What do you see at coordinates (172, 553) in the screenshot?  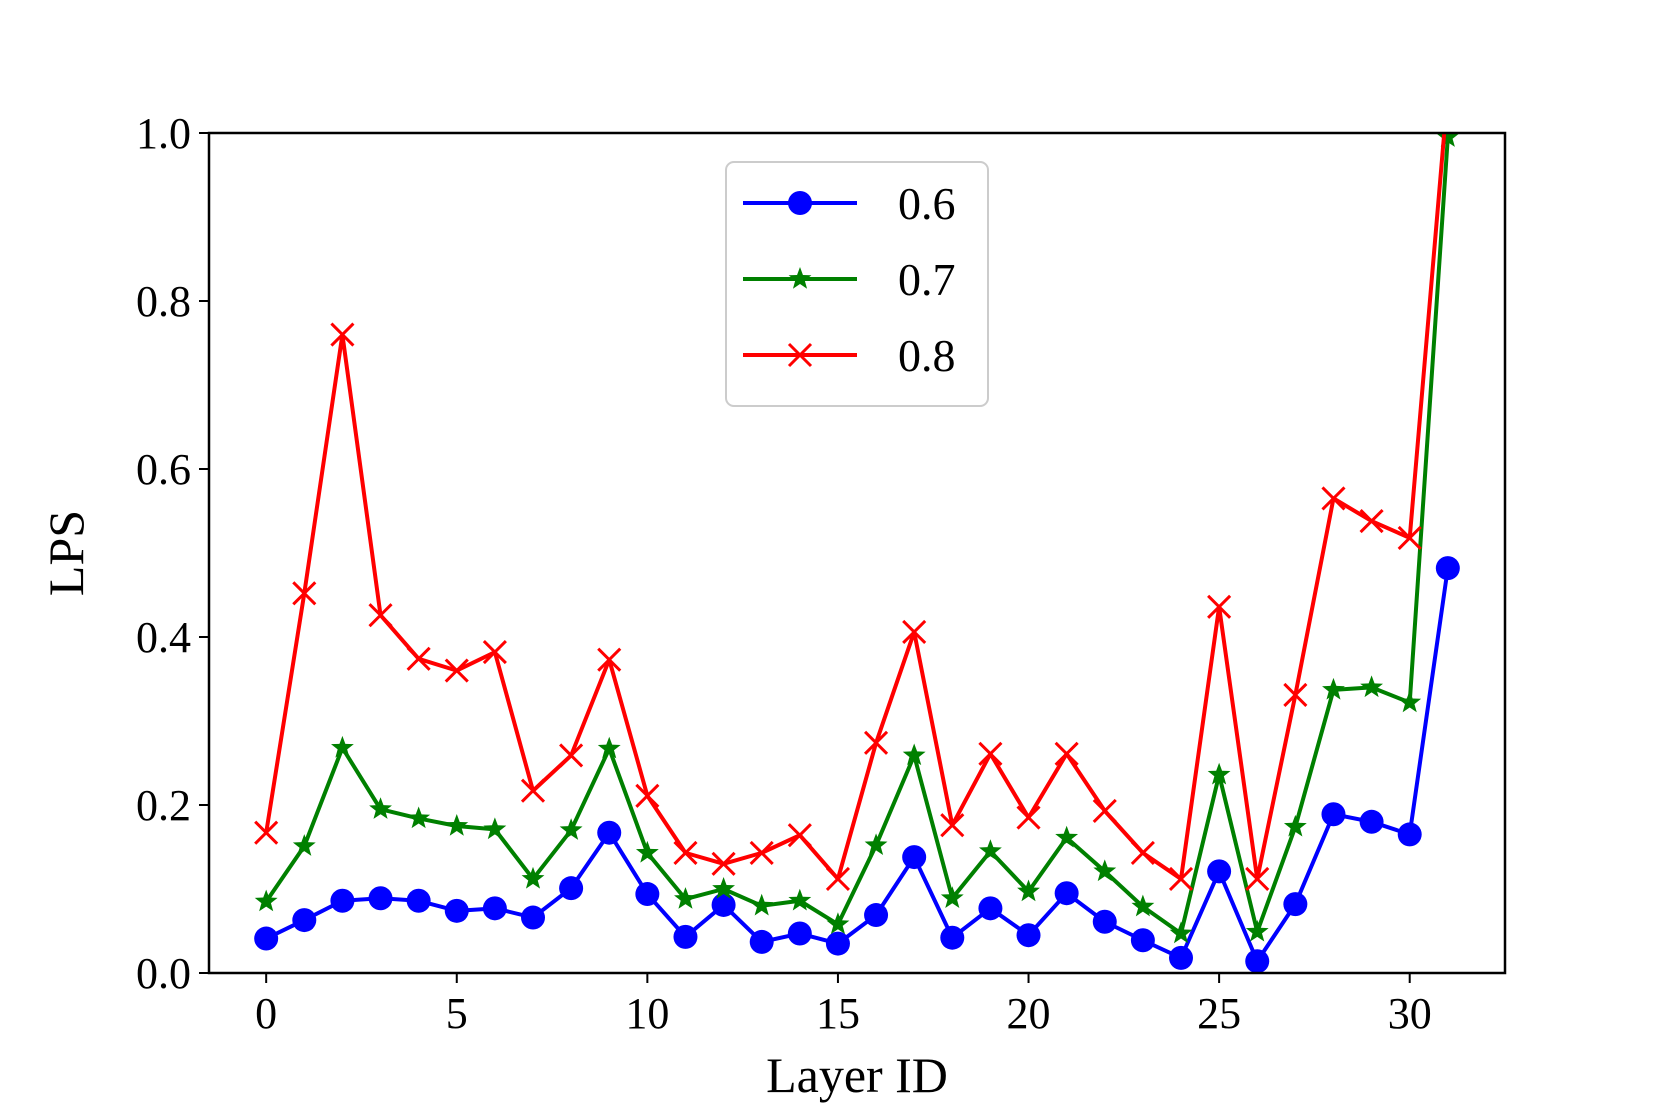 I see `y-axis-ticks: 0.0 0.2 0.4 0.6 0.8 1.0` at bounding box center [172, 553].